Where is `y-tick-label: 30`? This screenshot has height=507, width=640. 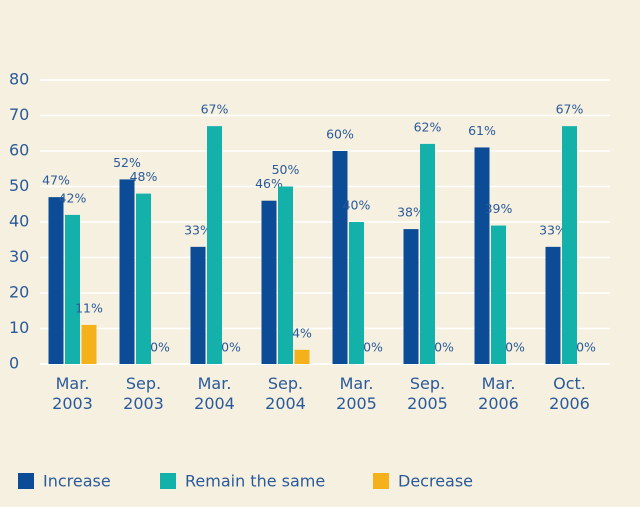 y-tick-label: 30 is located at coordinates (19, 256).